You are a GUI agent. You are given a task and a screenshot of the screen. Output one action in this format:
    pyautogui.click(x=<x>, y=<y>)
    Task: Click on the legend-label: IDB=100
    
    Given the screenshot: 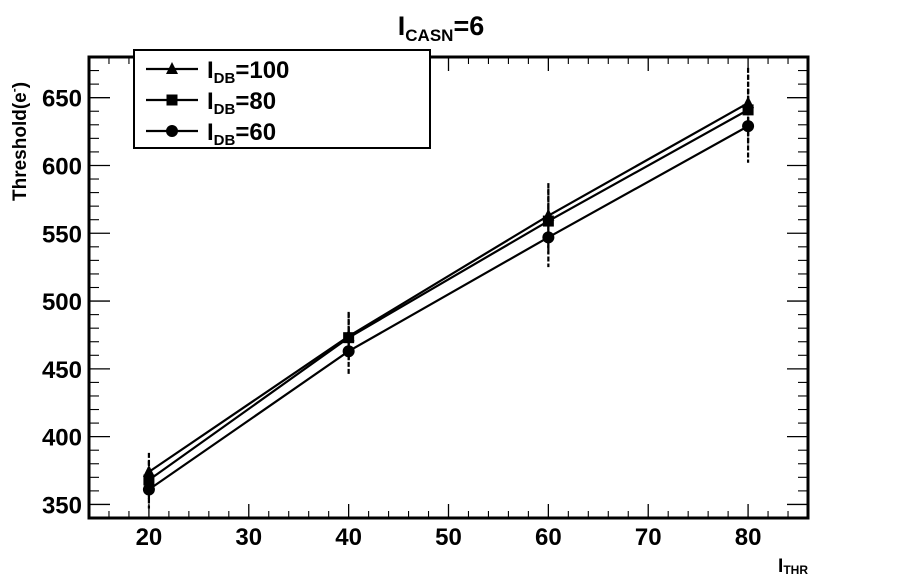 What is the action you would take?
    pyautogui.click(x=248, y=72)
    